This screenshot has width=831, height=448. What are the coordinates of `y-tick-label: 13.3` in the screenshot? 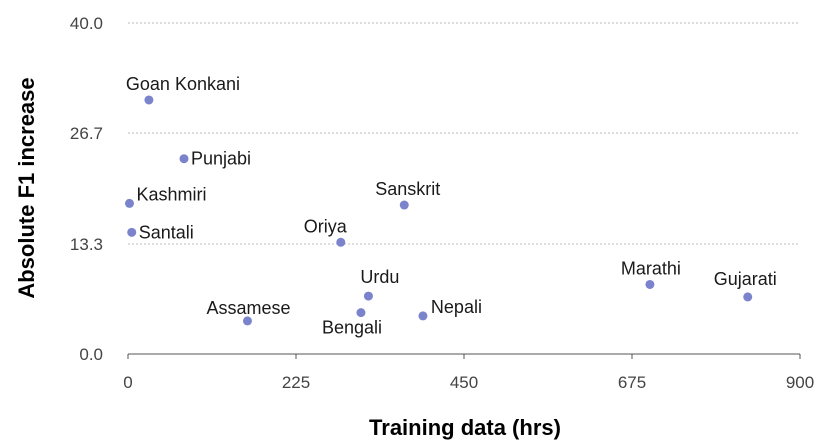 It's located at (86, 244).